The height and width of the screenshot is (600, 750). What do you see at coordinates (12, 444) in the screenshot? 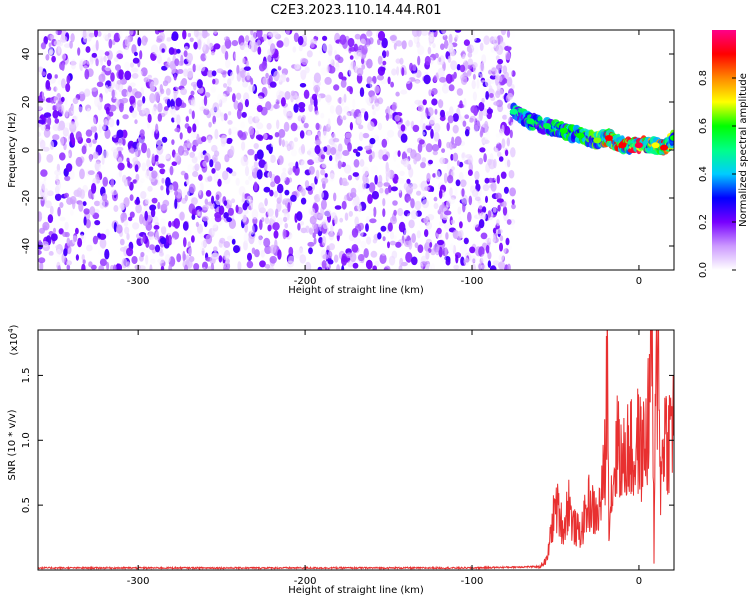
I see `snr-y-label: SNR (10 * v/v)` at bounding box center [12, 444].